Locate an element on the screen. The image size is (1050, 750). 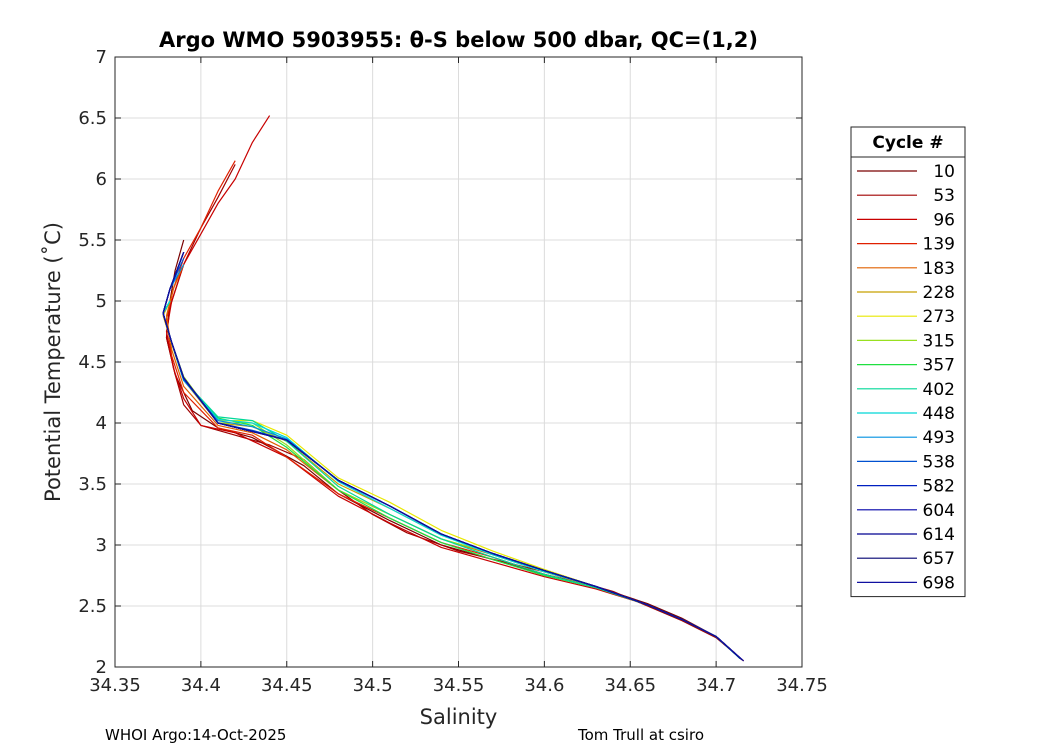
legend-label-139: 139 is located at coordinates (939, 245).